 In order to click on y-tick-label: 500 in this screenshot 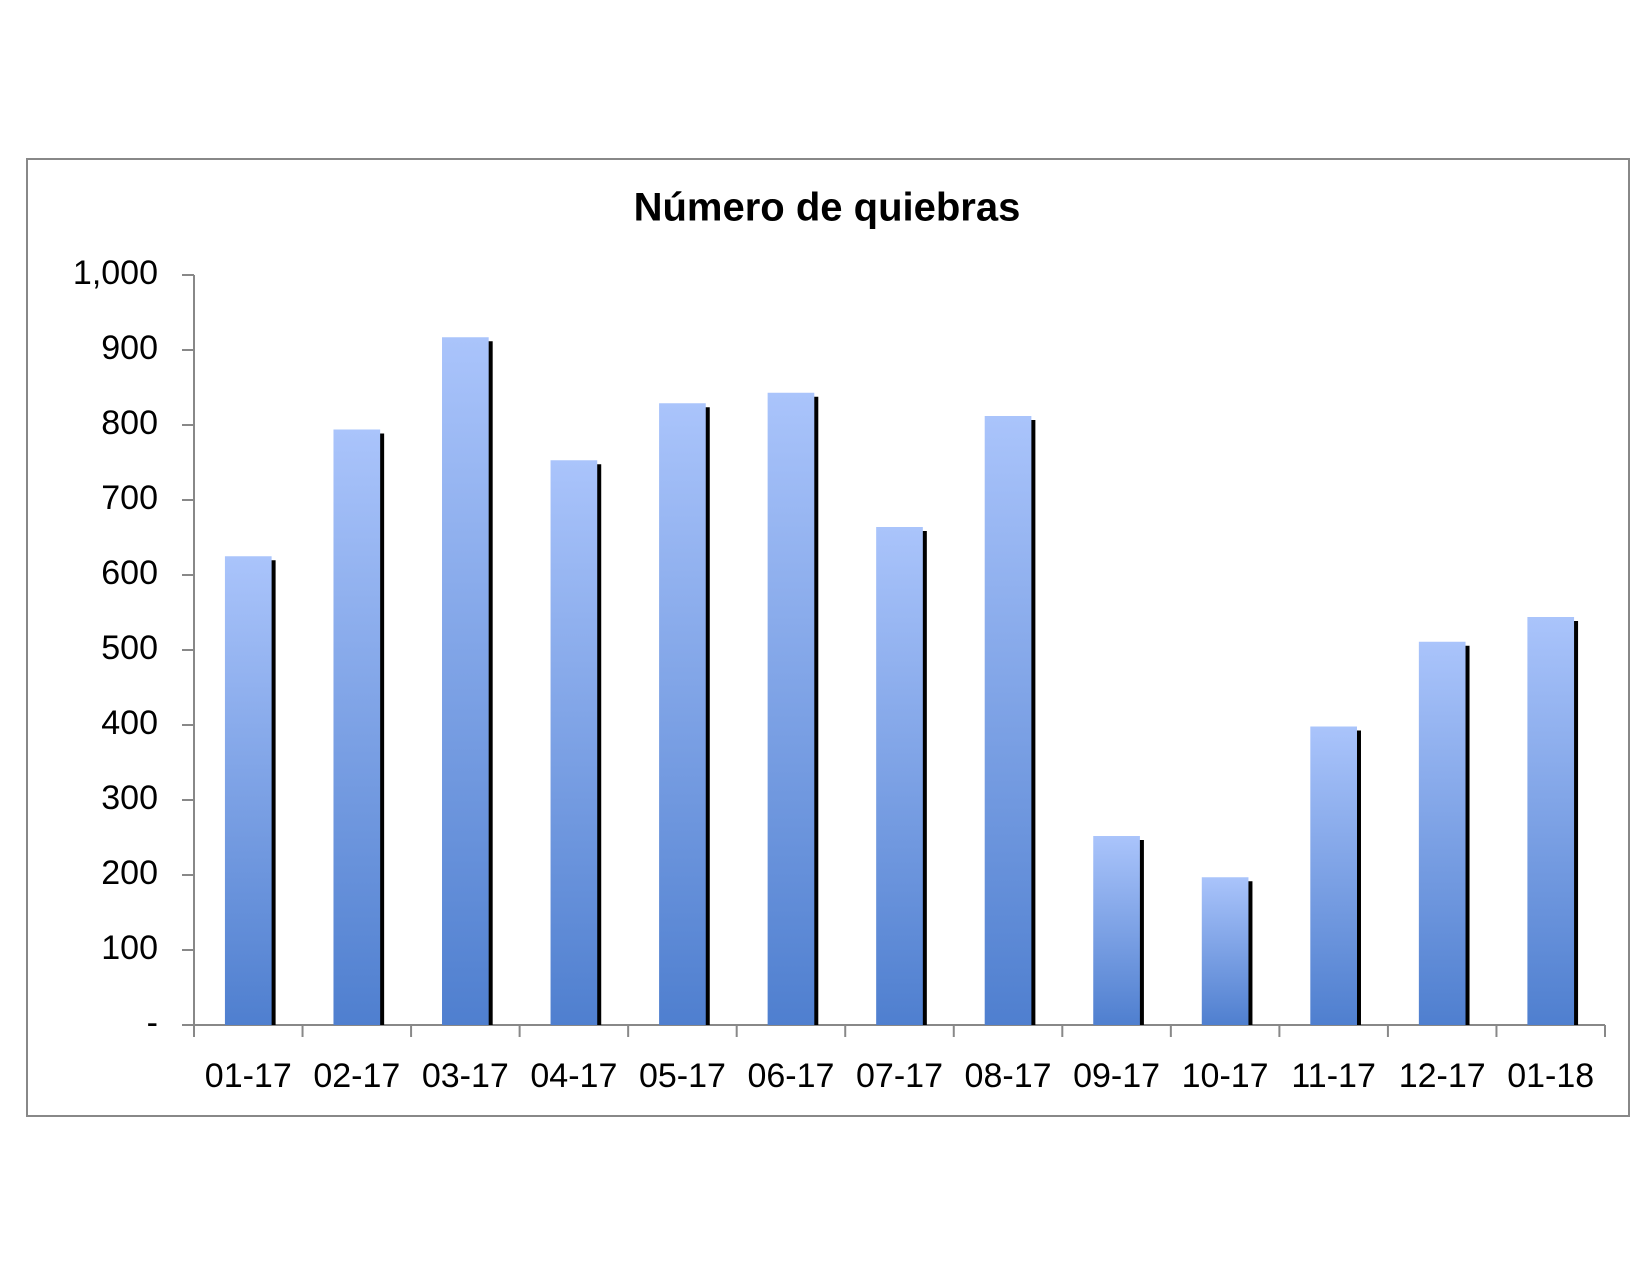, I will do `click(129, 648)`.